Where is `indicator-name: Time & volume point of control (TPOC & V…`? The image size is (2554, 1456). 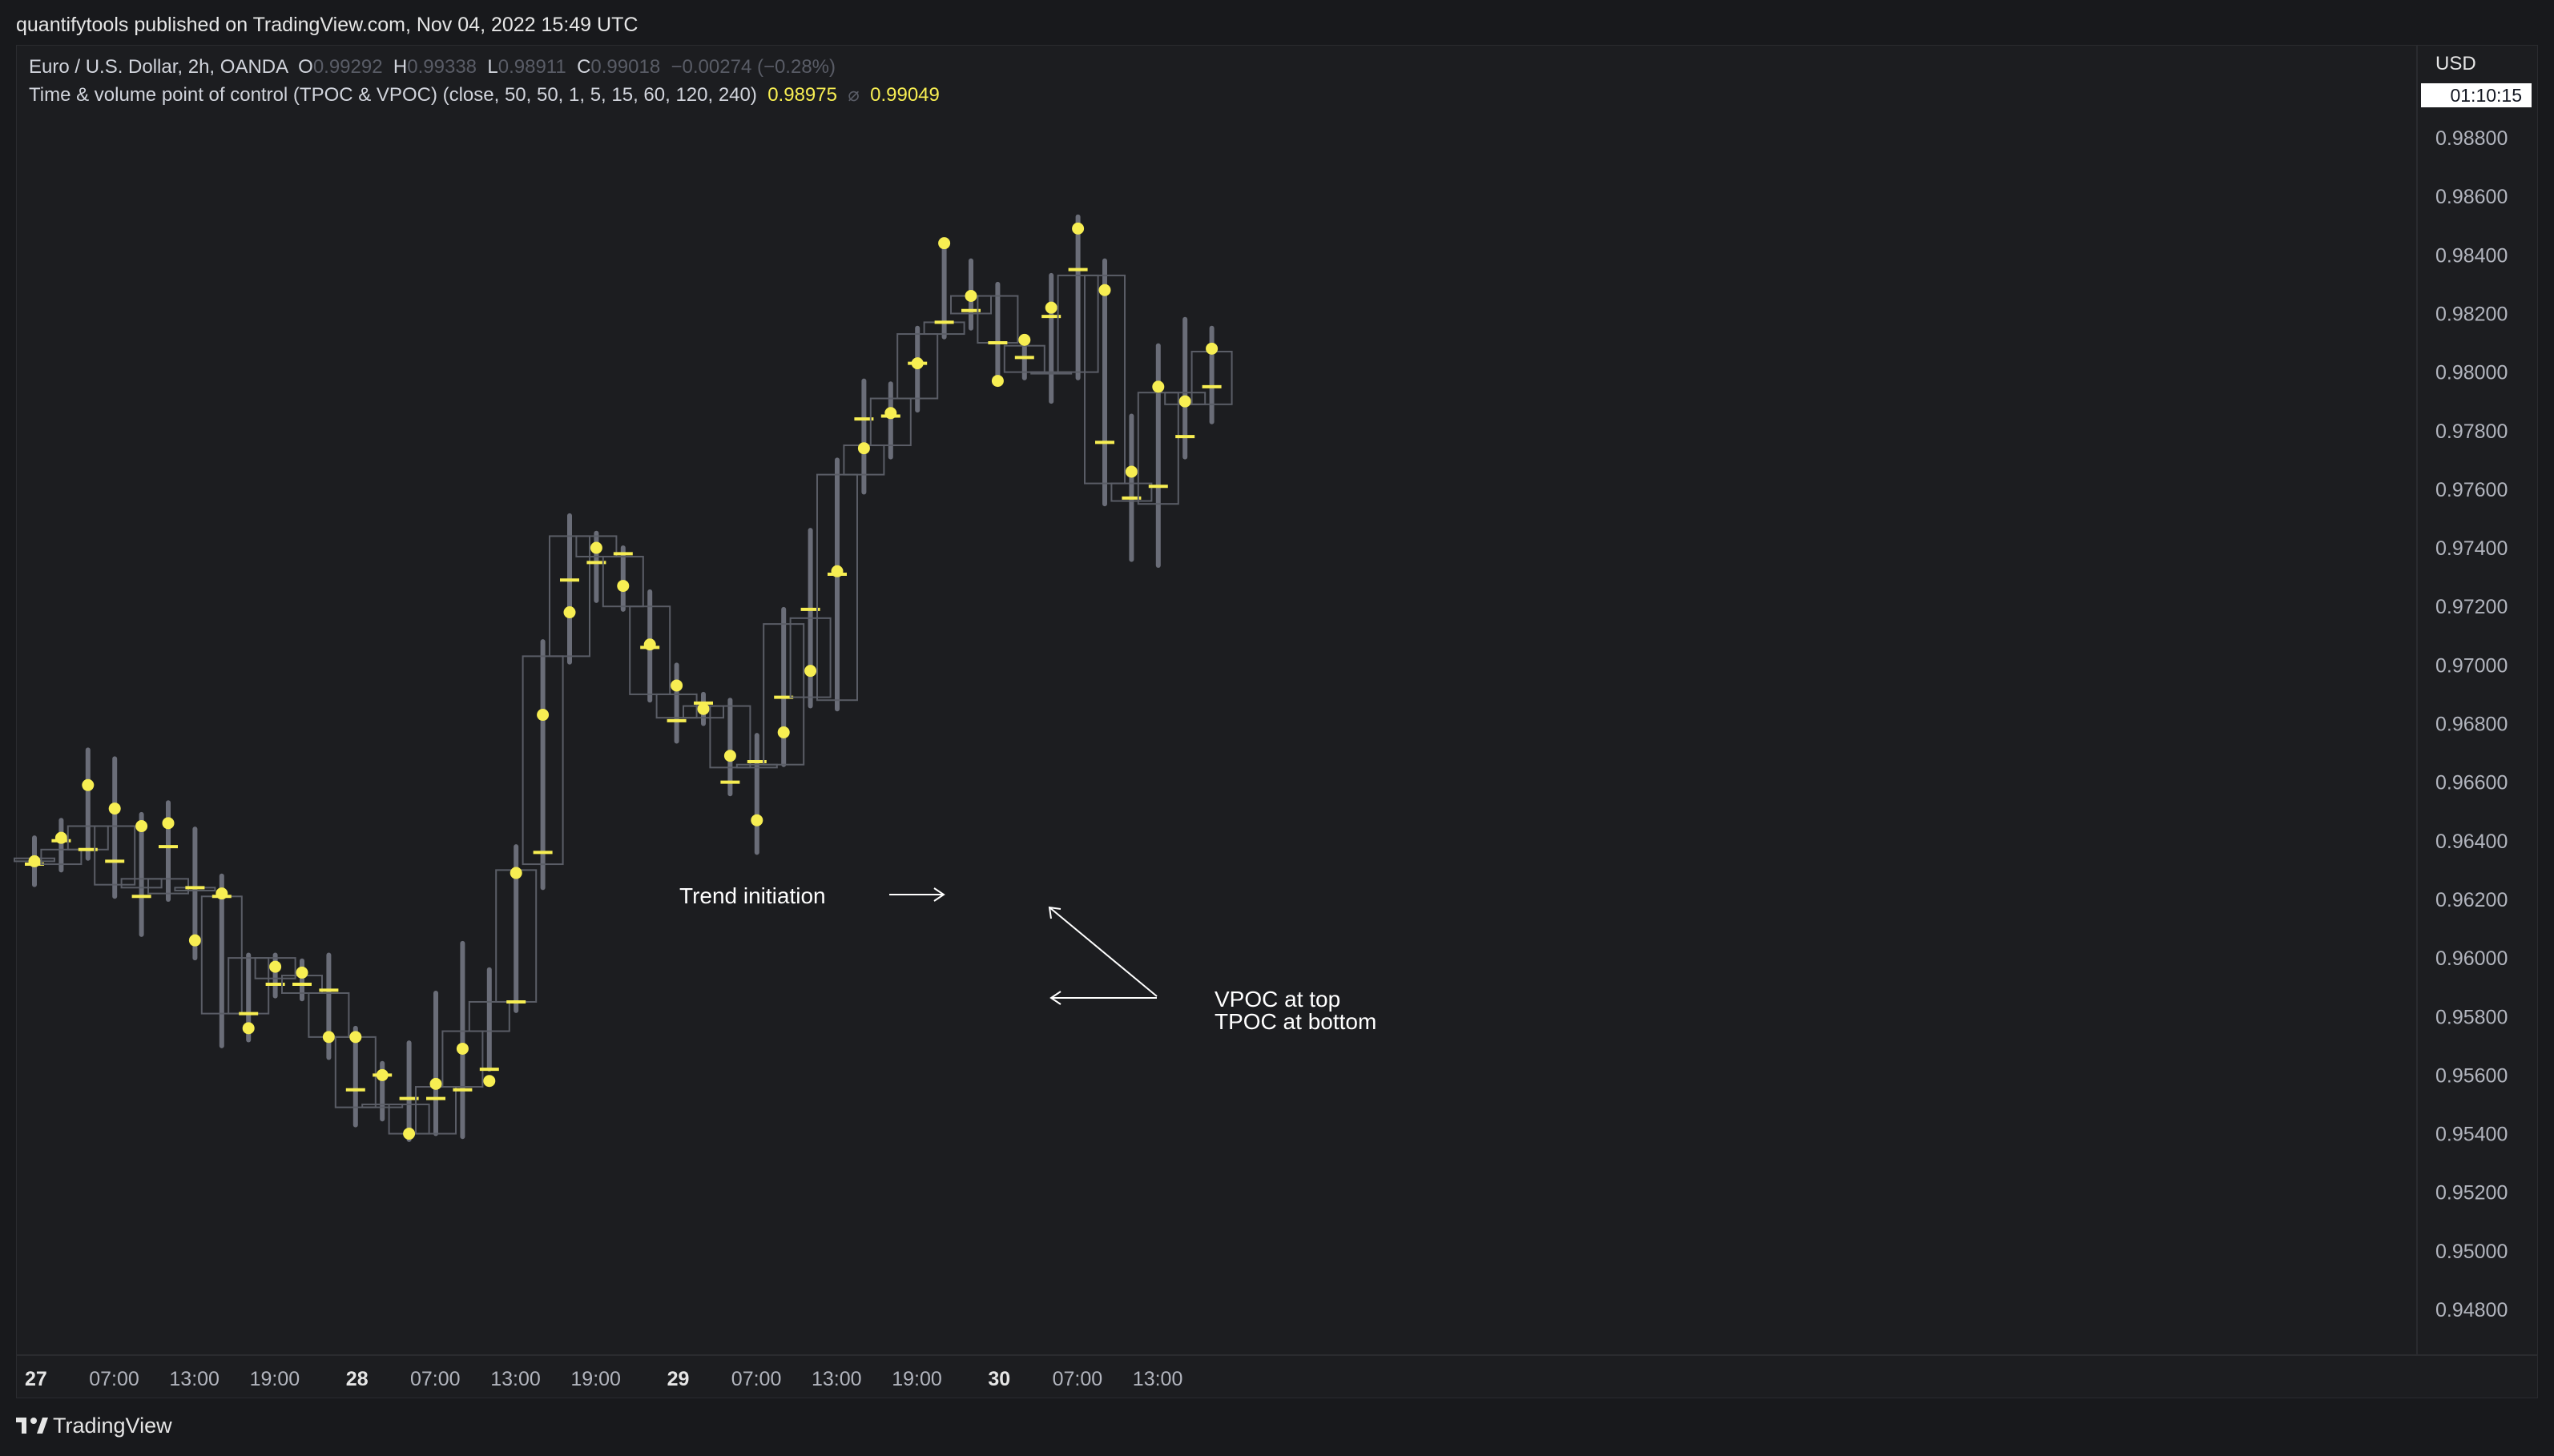
indicator-name: Time & volume point of control (TPOC & V… is located at coordinates (393, 95).